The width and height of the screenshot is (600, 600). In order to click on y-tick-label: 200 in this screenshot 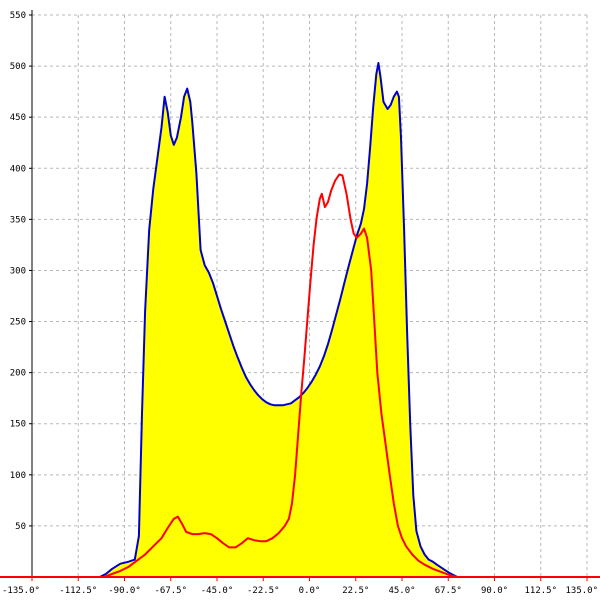, I will do `click(18, 374)`.